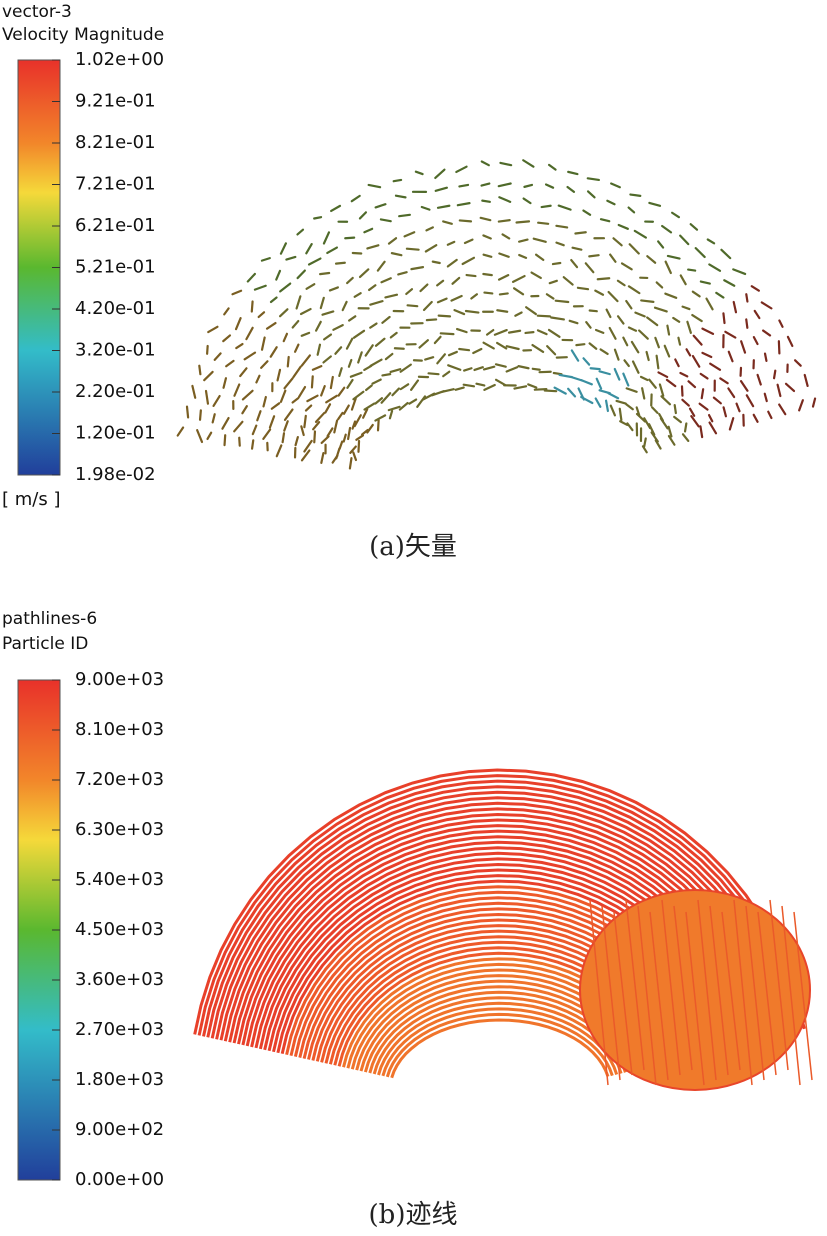  Describe the element at coordinates (115, 391) in the screenshot. I see `colorbar-label: 2.20e-01` at that location.